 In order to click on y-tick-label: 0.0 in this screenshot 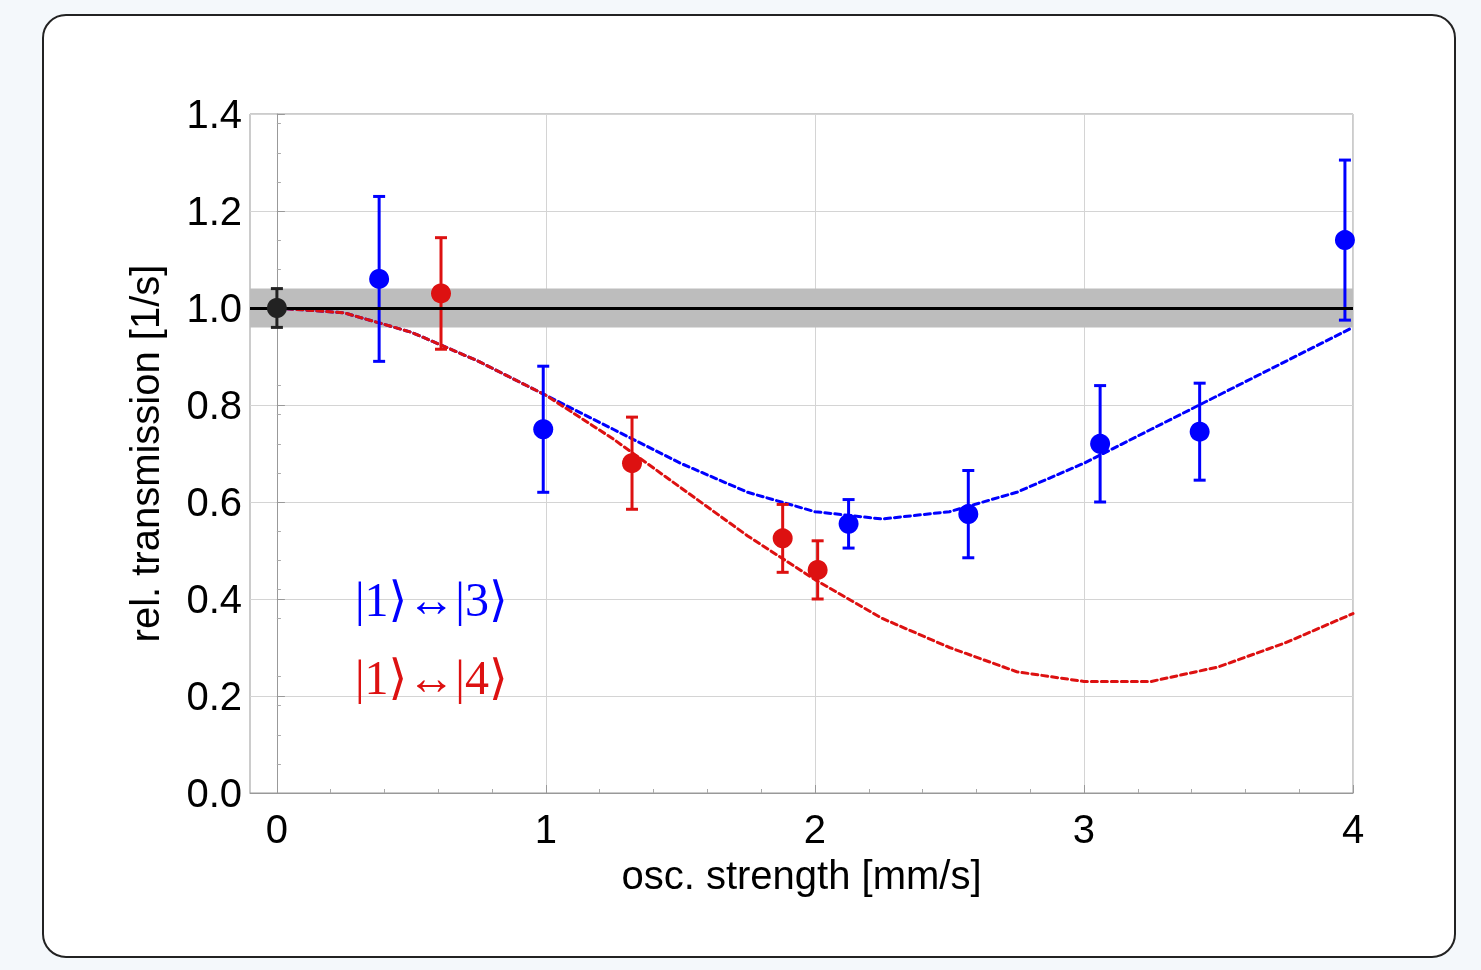, I will do `click(214, 793)`.